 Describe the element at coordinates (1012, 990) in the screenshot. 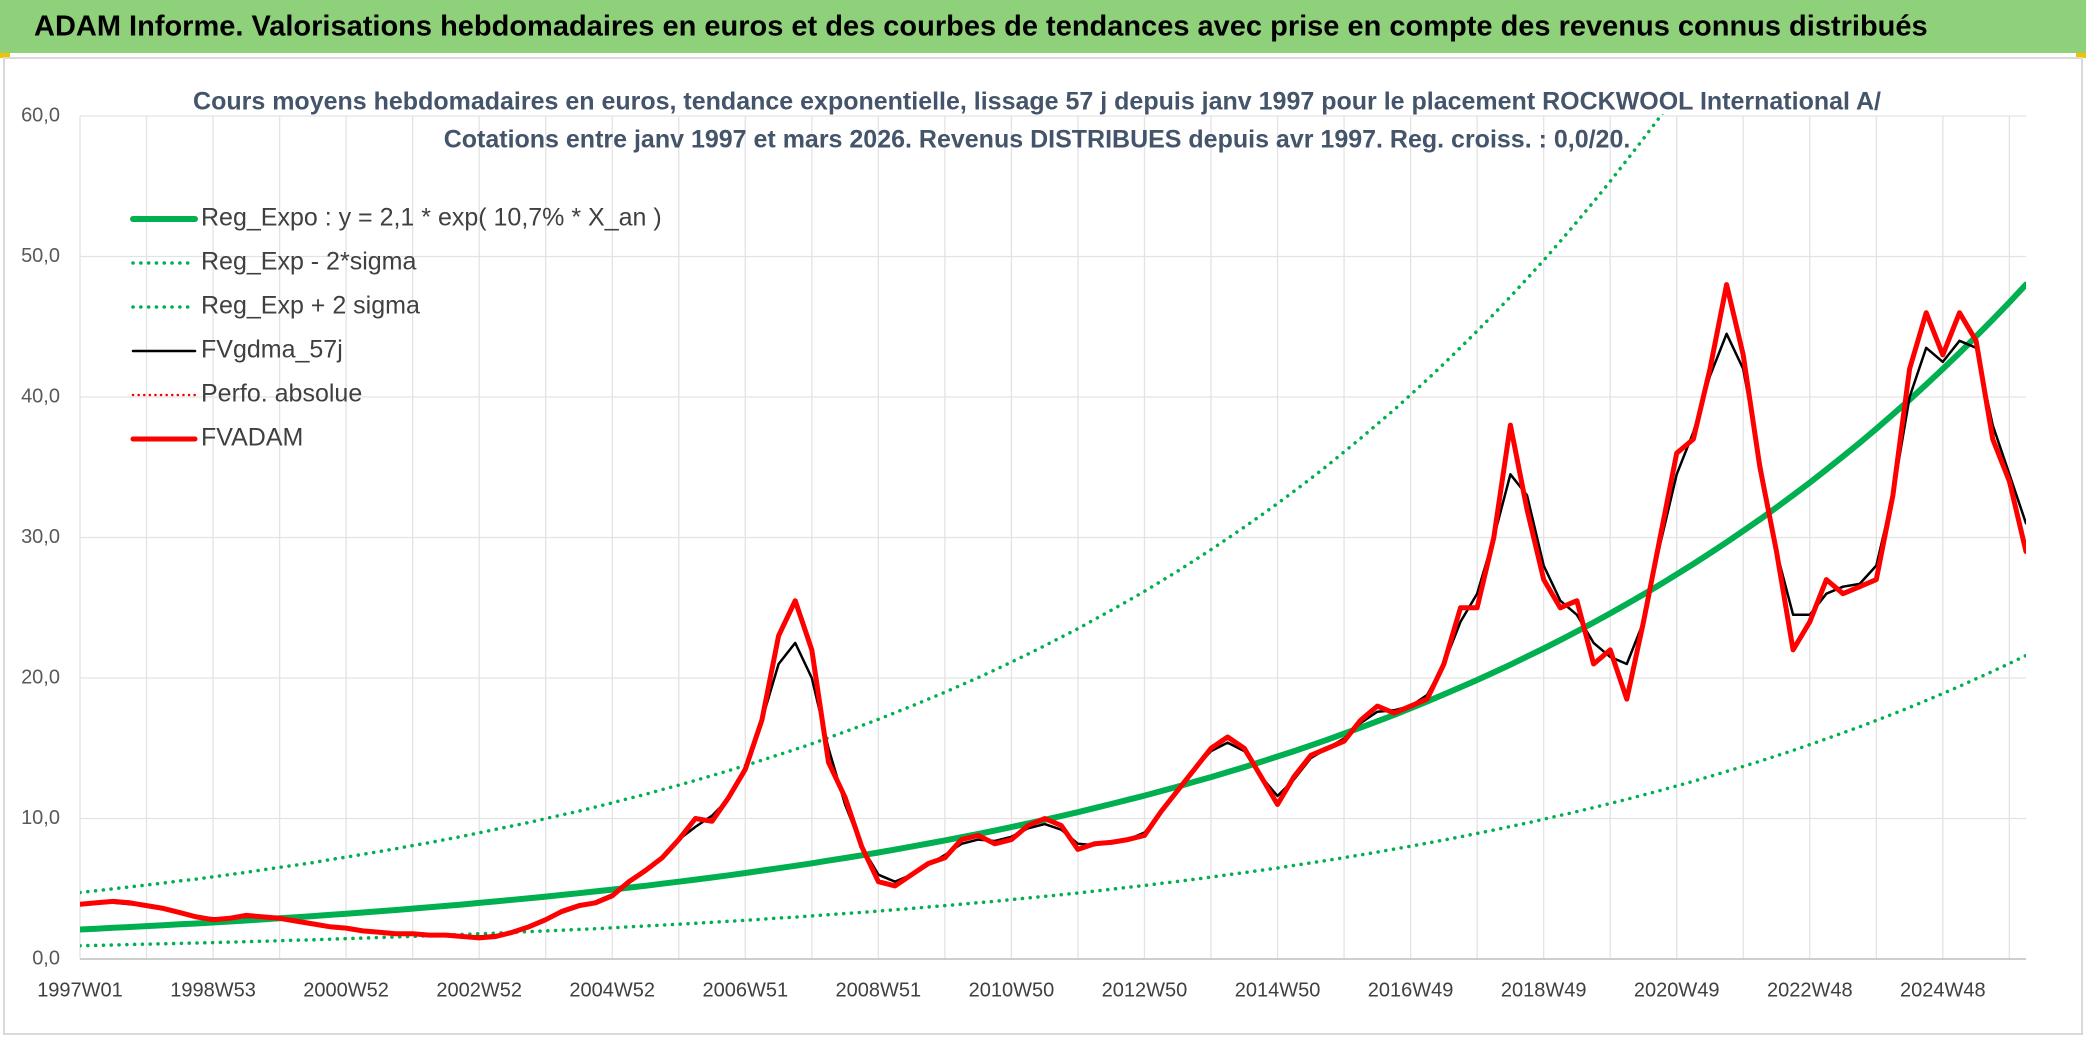

I see `x-tick-label: 2010W50` at that location.